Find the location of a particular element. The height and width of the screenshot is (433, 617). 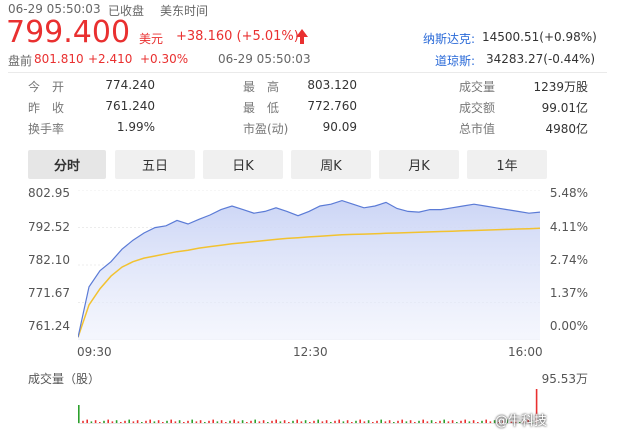

volume-chart is located at coordinates (309, 406).